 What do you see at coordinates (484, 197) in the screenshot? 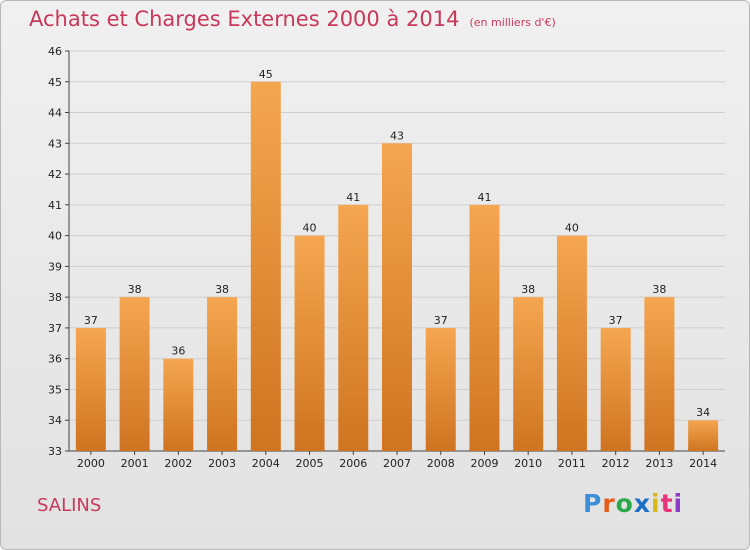
I see `data-label-2009: 41` at bounding box center [484, 197].